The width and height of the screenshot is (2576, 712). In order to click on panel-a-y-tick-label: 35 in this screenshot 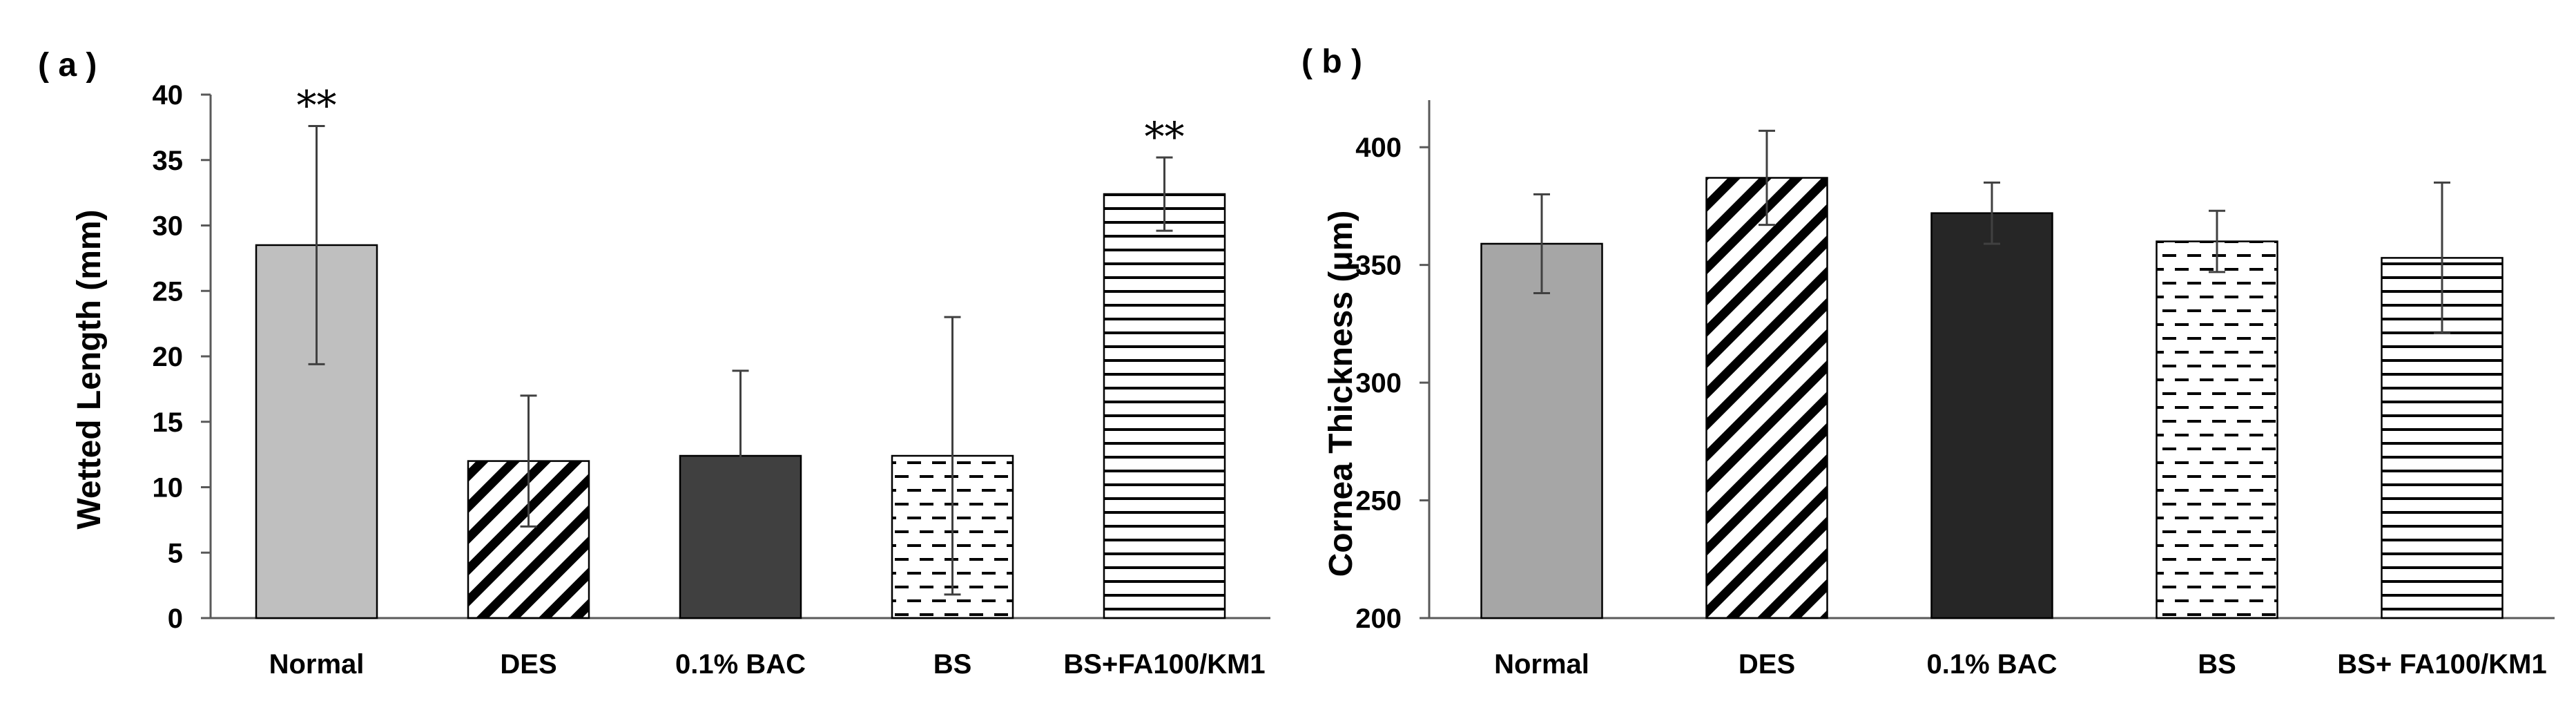, I will do `click(168, 161)`.